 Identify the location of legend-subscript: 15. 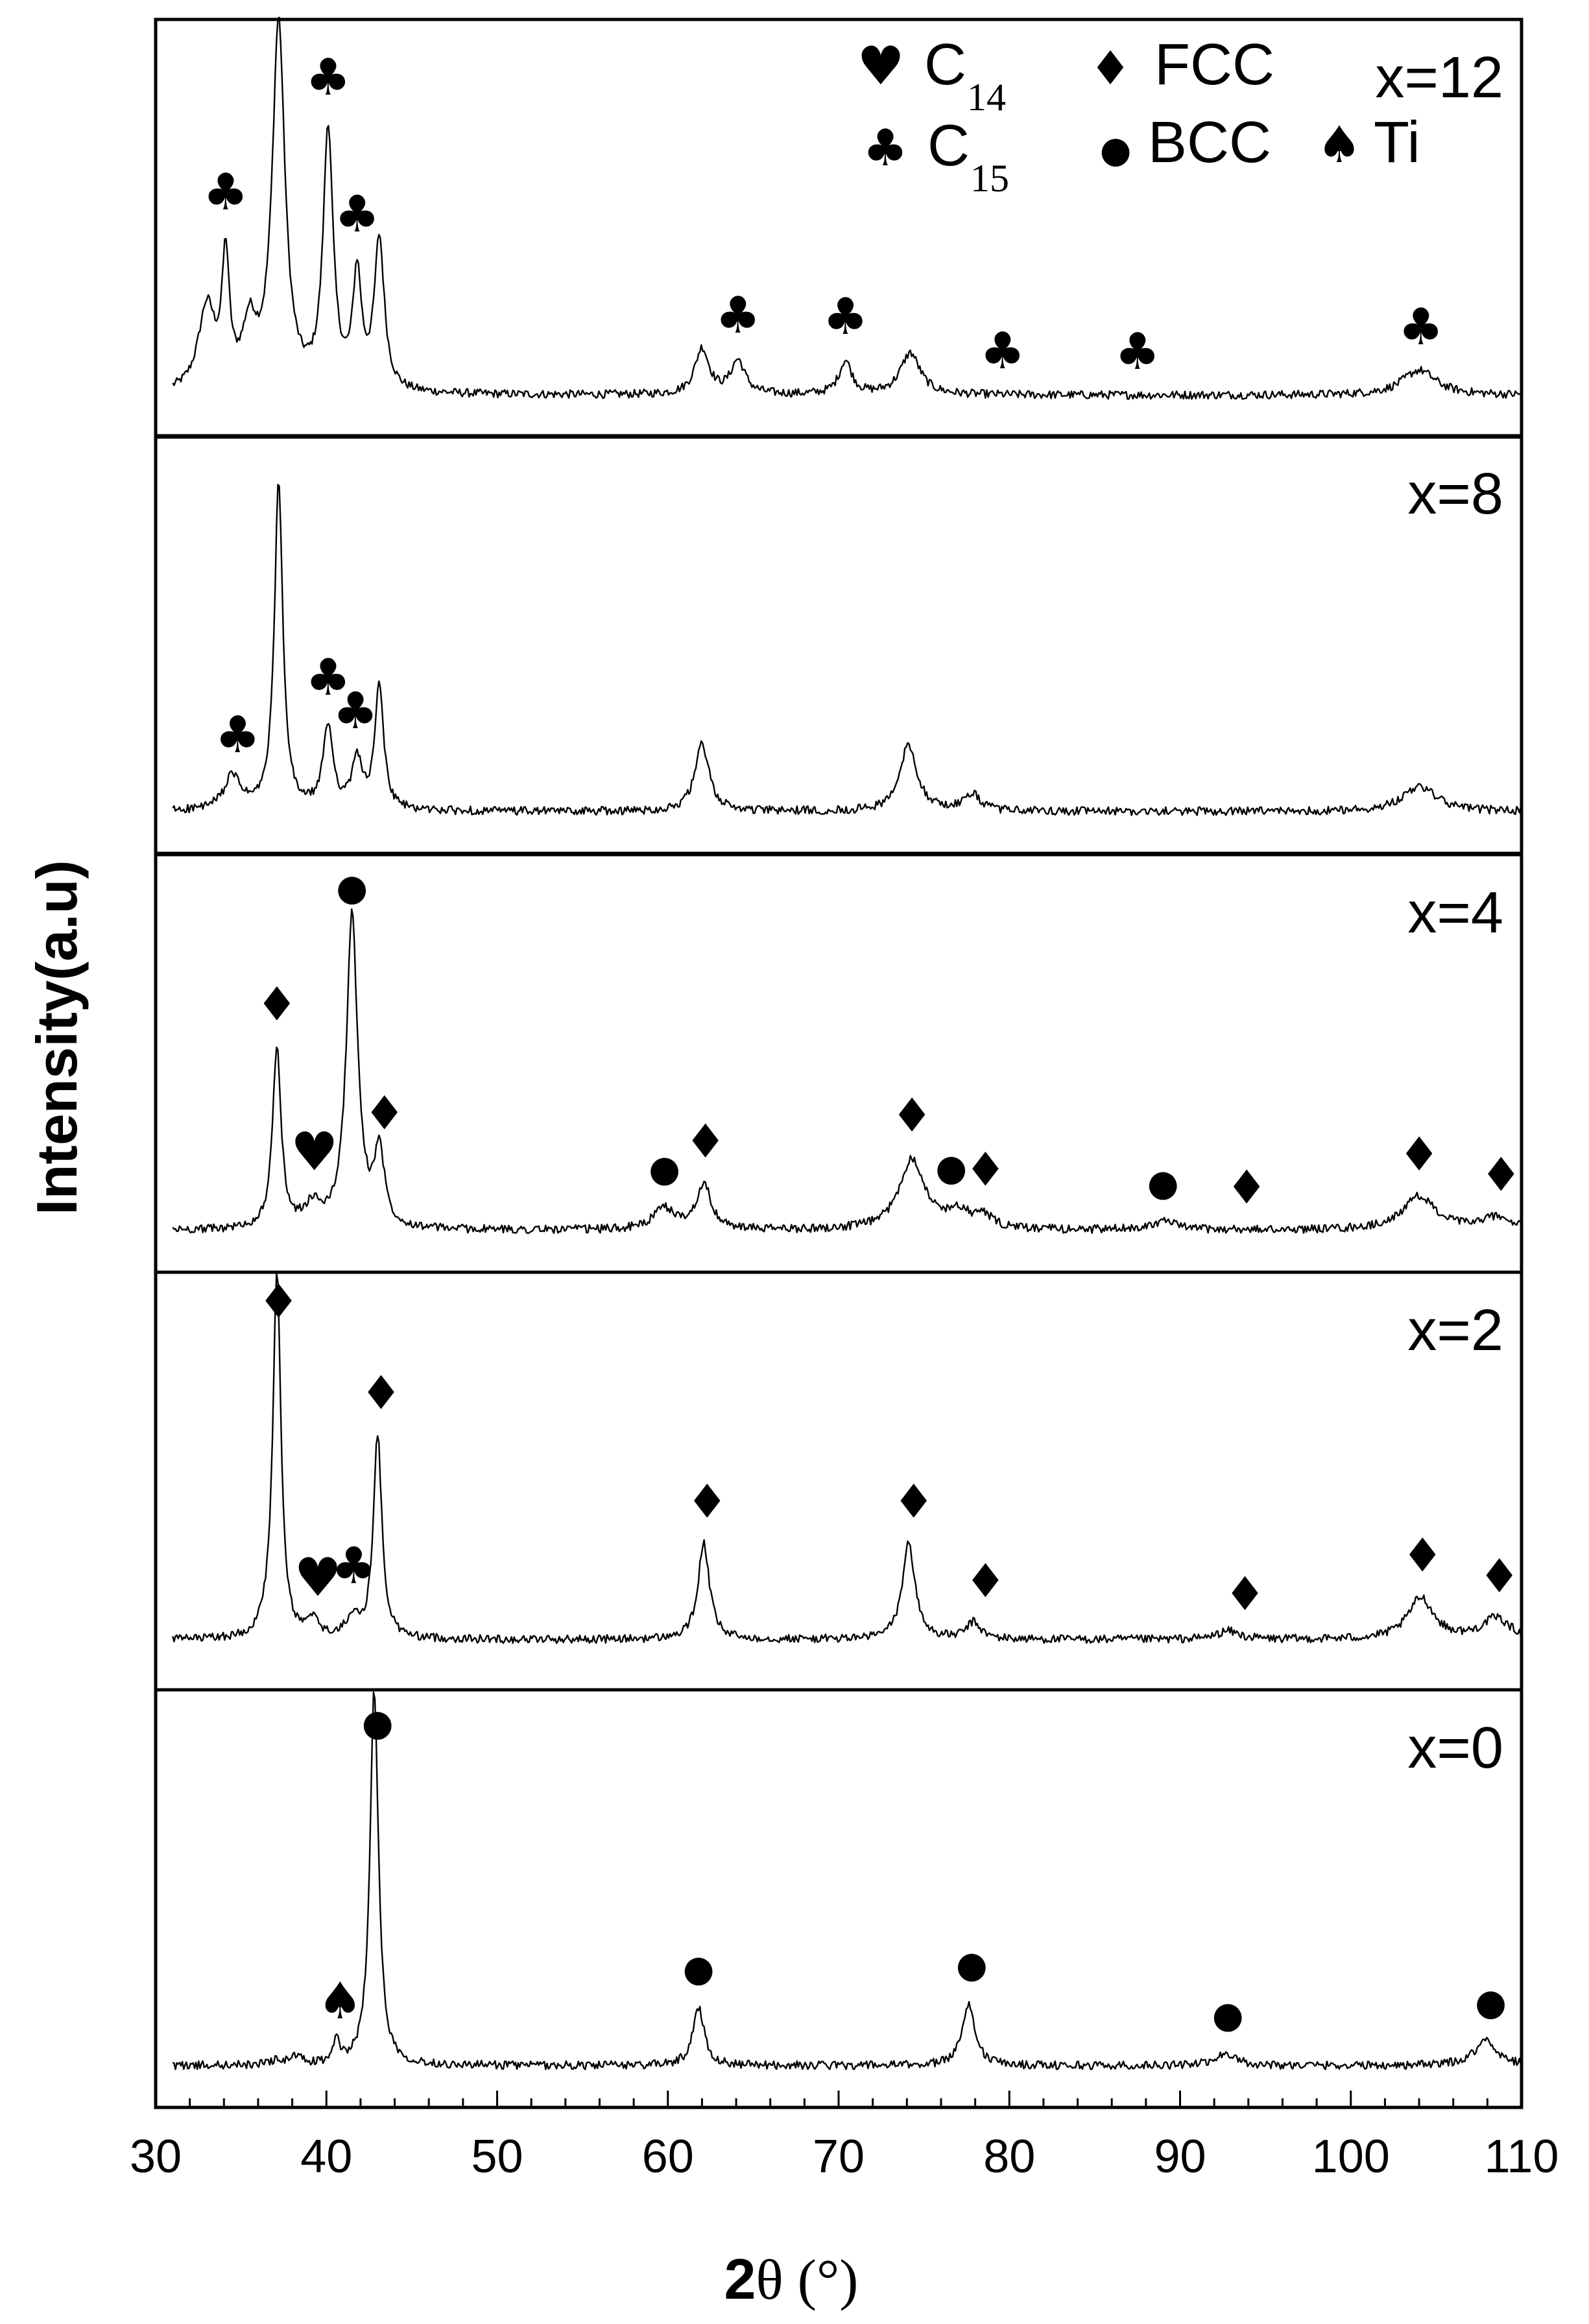
(989, 178).